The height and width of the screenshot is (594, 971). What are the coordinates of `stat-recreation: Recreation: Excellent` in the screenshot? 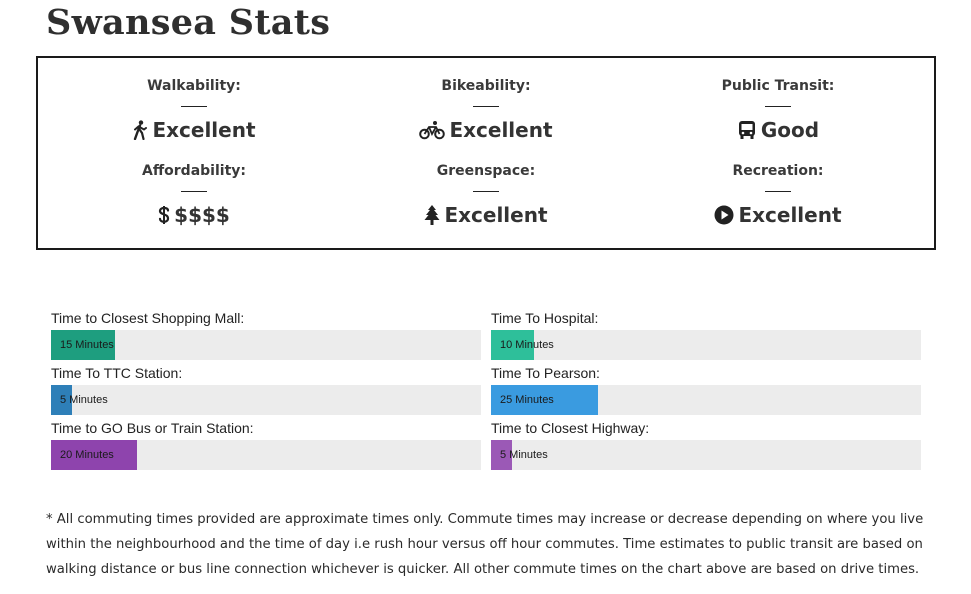 It's located at (778, 196).